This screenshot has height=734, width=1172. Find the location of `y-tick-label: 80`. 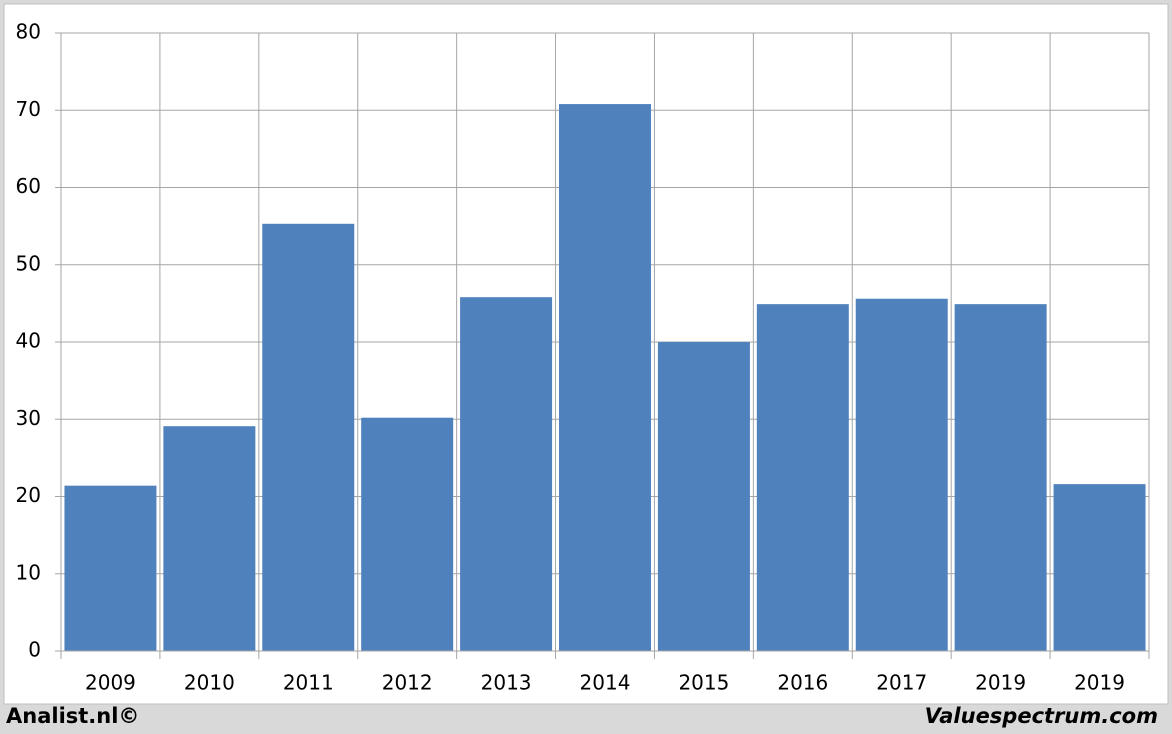

y-tick-label: 80 is located at coordinates (28, 32).